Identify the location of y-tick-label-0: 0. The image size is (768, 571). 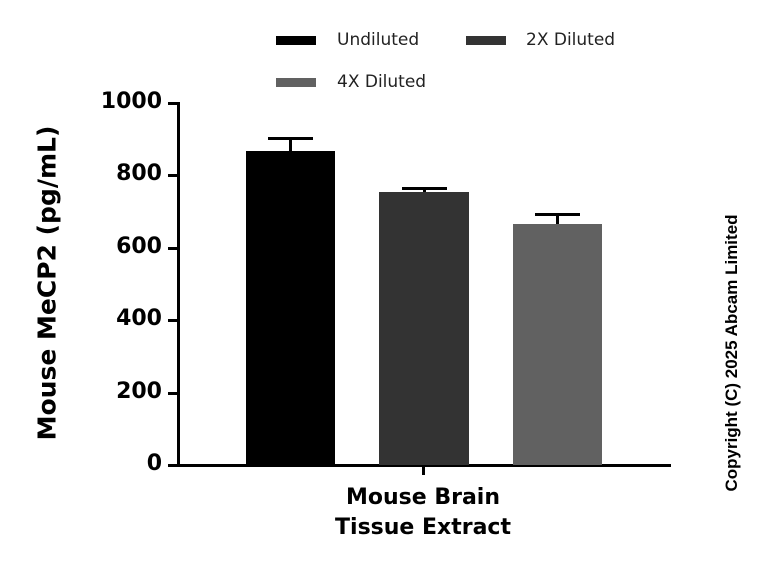
(154, 463).